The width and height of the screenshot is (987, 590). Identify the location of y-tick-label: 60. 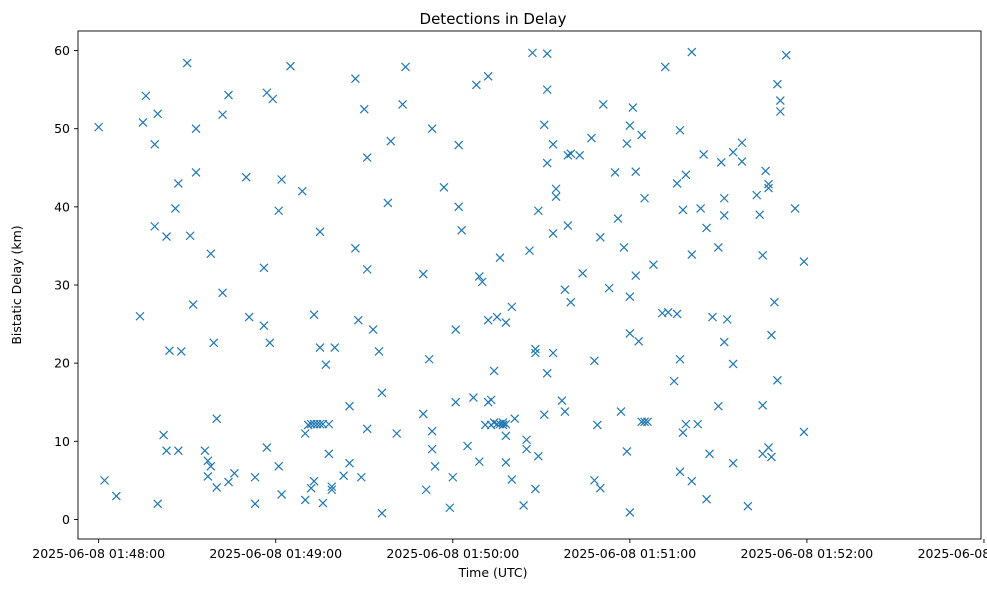
(62, 50).